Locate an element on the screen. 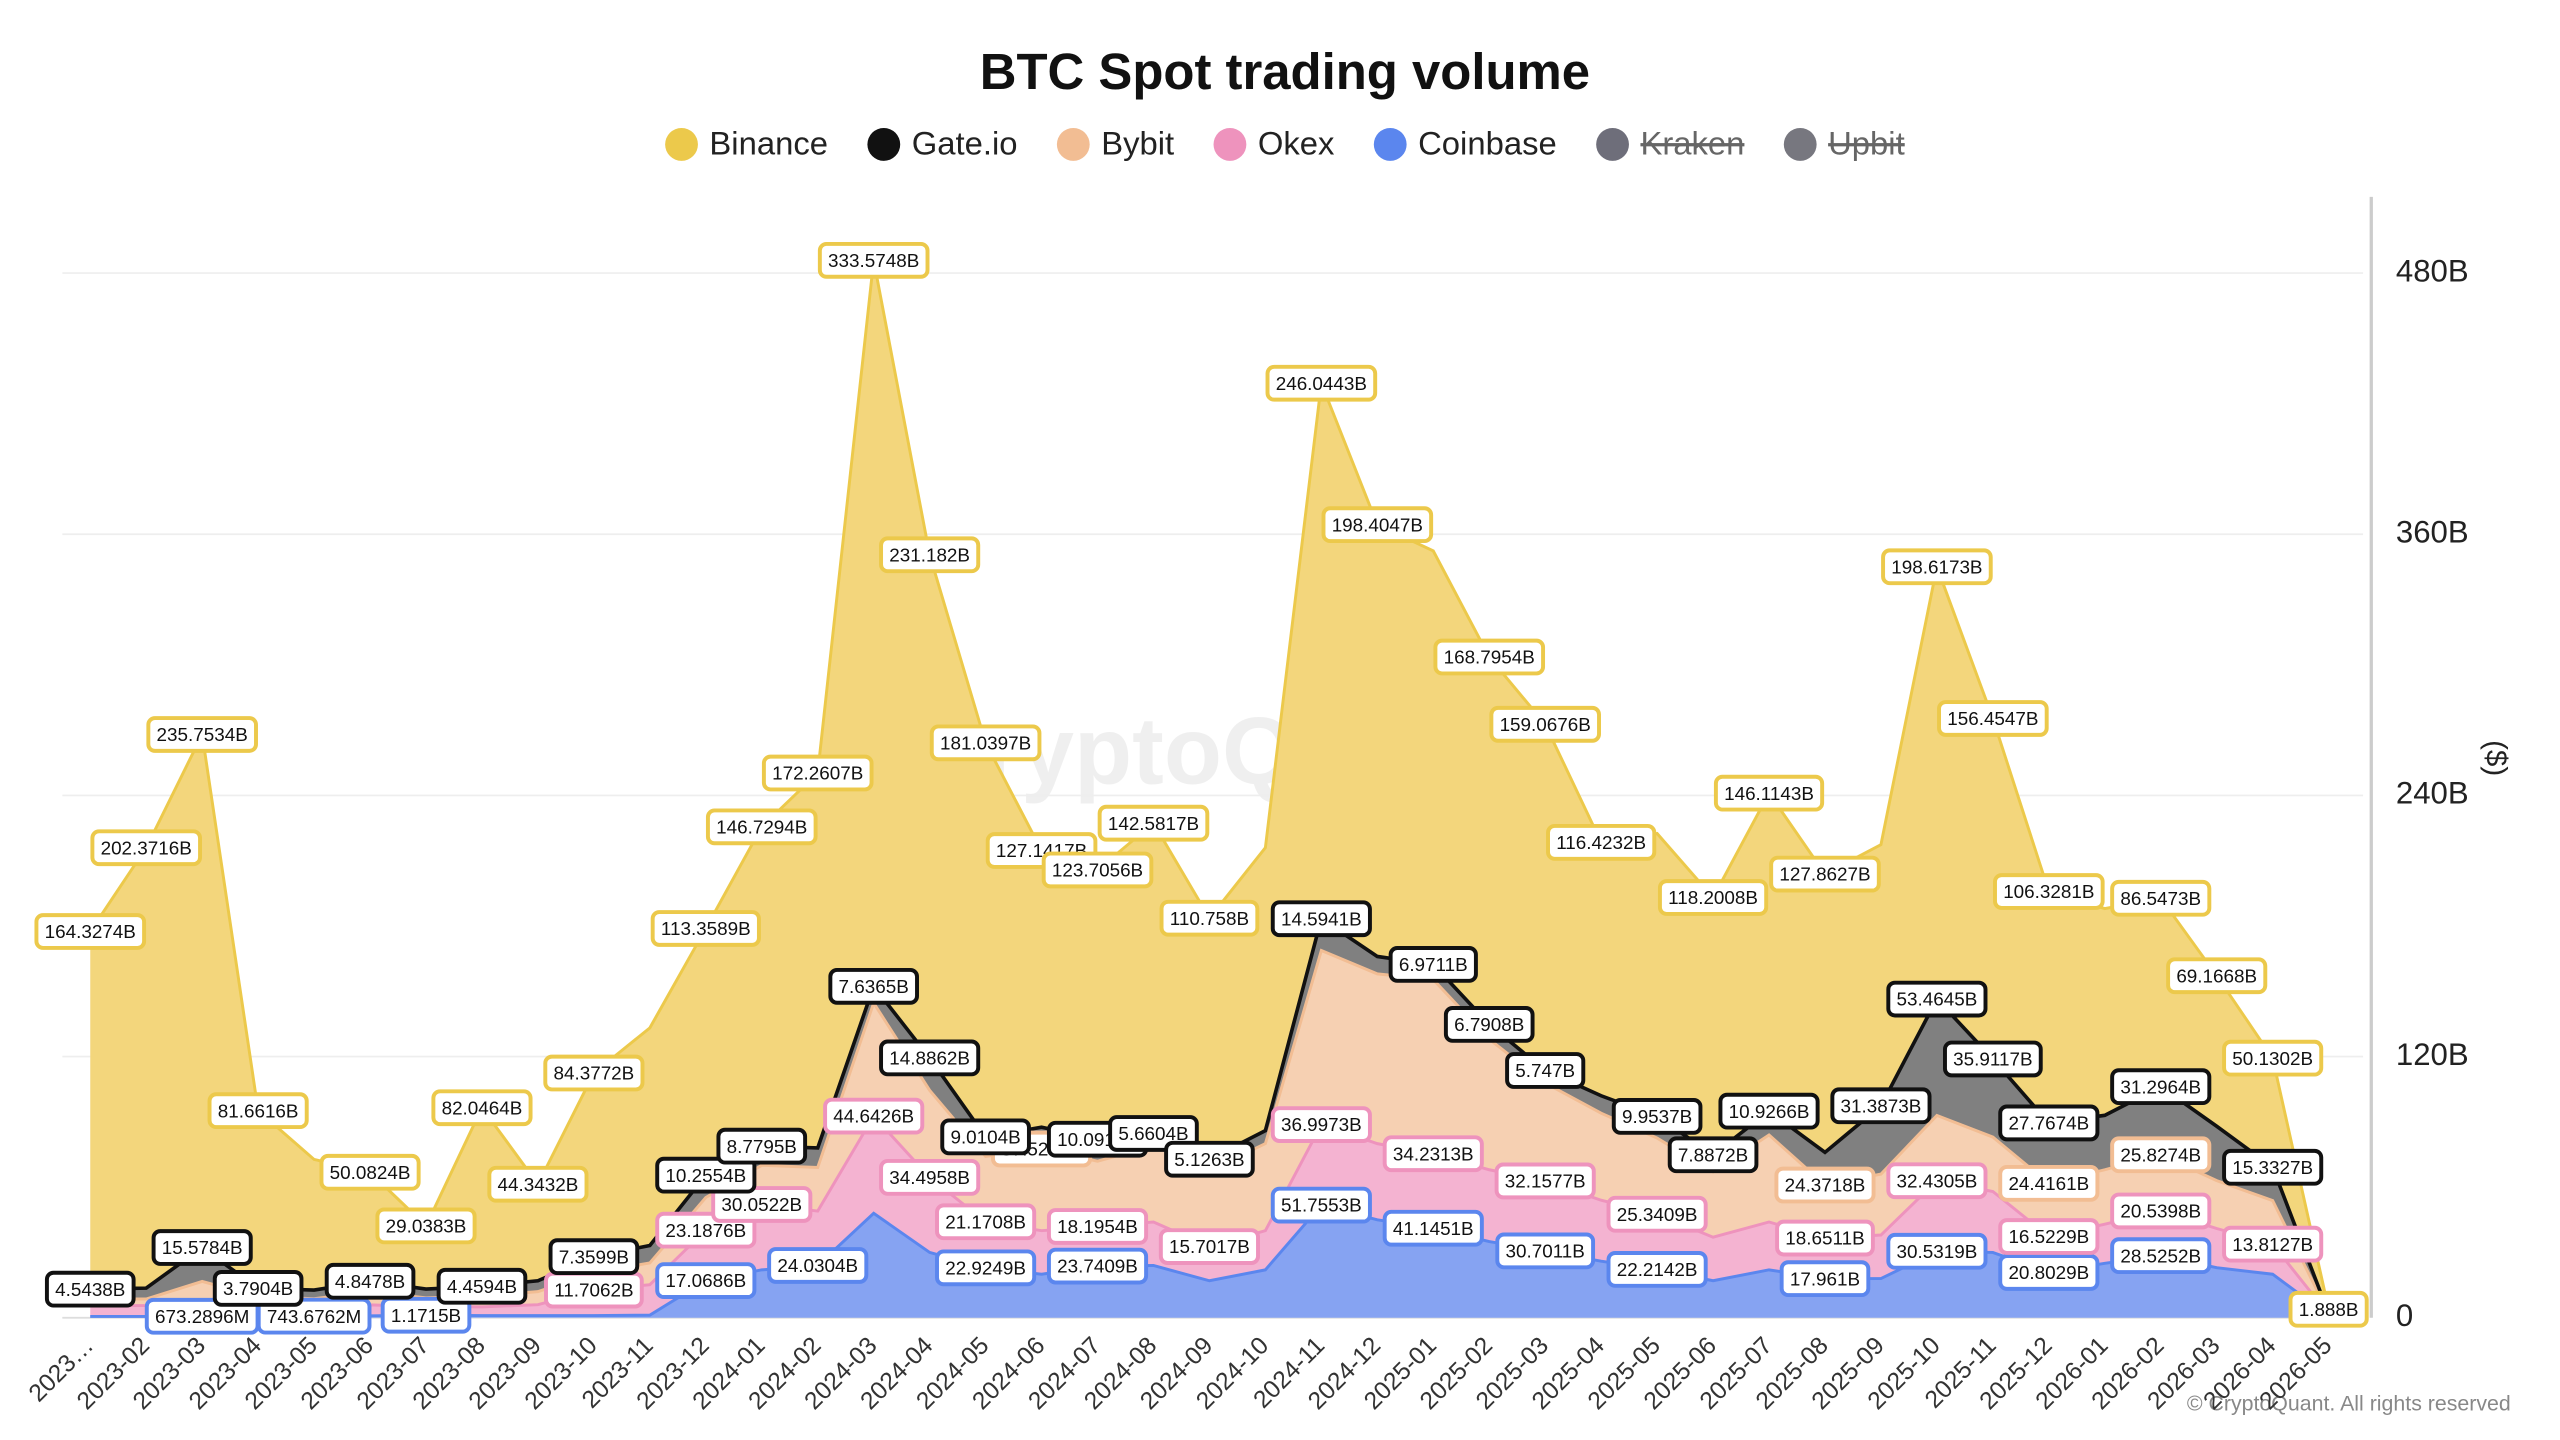  data-label-text: 20.8029B is located at coordinates (2048, 1272).